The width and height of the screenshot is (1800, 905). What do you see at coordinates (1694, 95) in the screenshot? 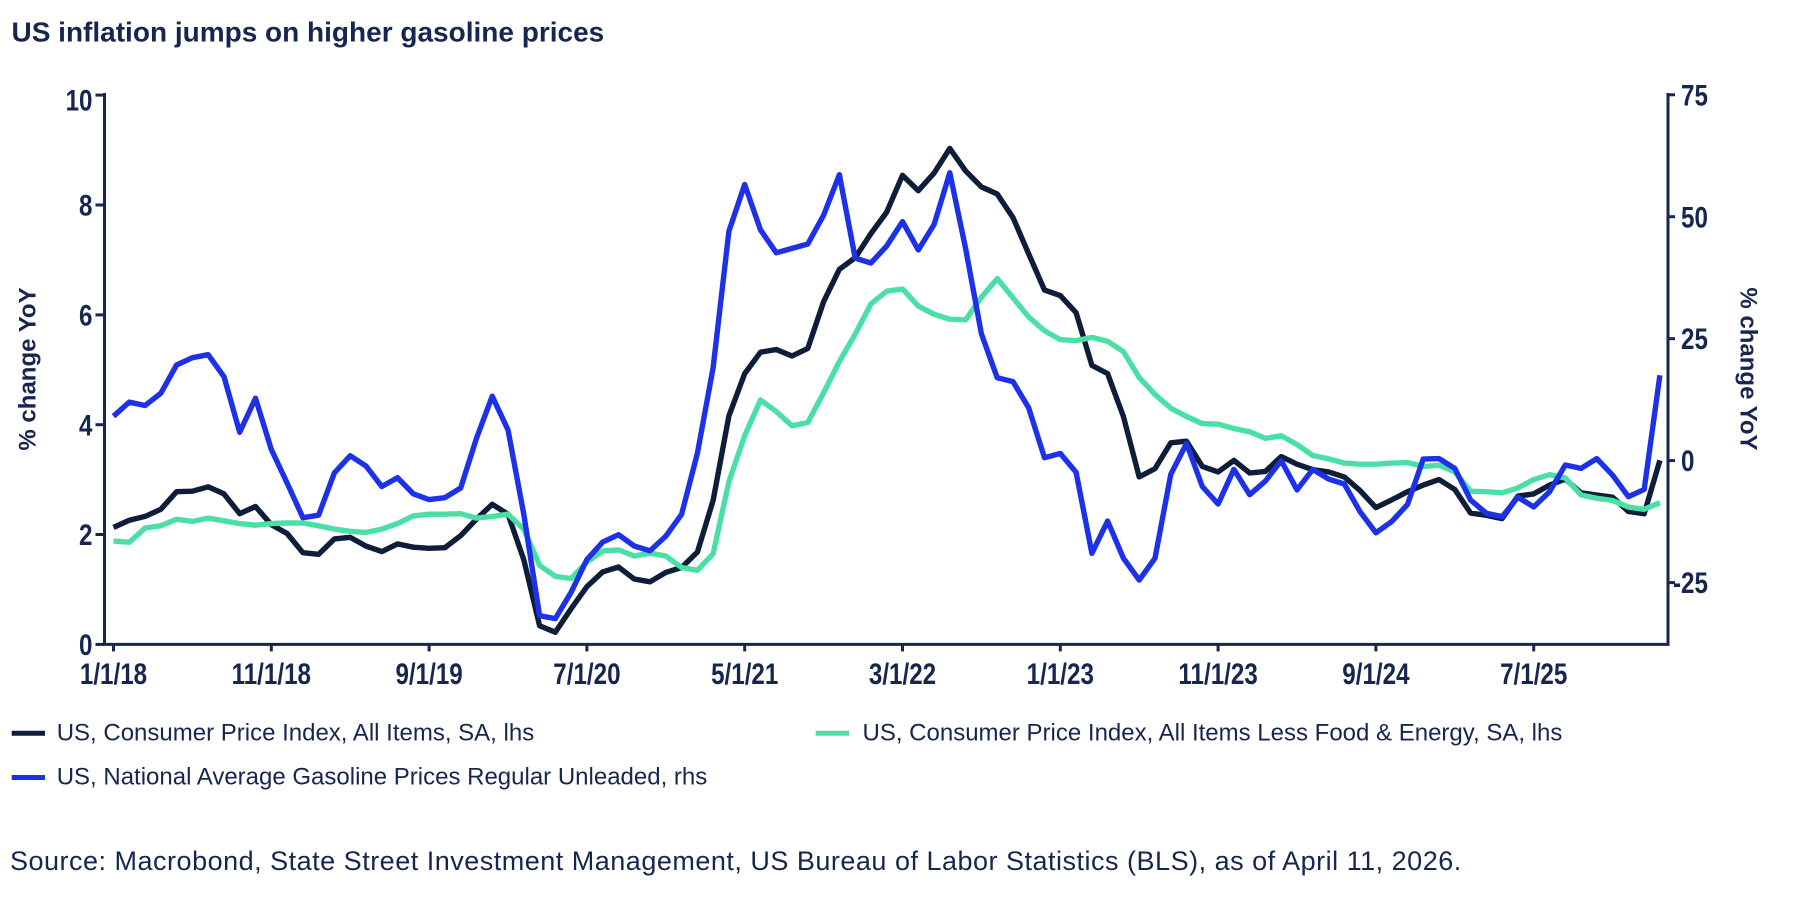
I see `svg-text: 75` at bounding box center [1694, 95].